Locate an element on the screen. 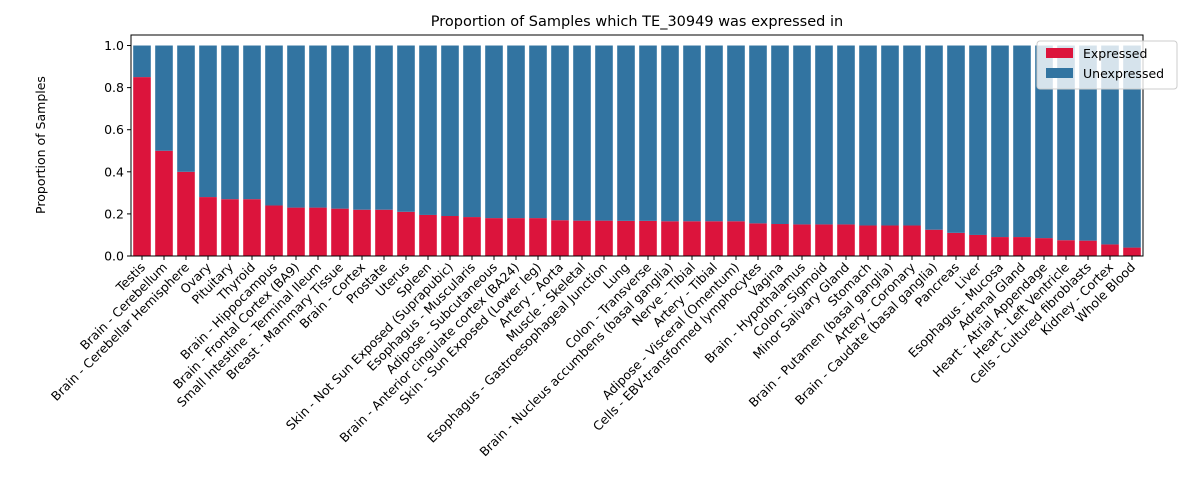 This screenshot has height=500, width=1200. legend: Expressed Unexpressed is located at coordinates (1107, 65).